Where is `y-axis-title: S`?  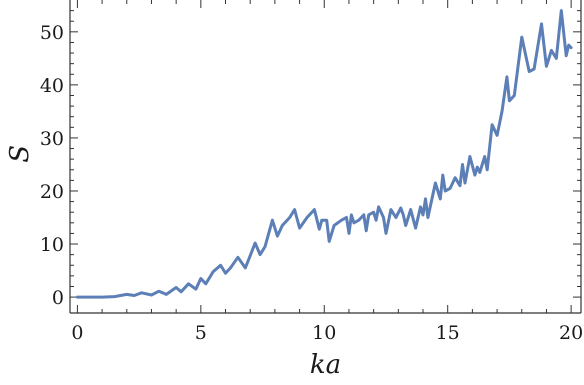
y-axis-title: S is located at coordinates (20, 154).